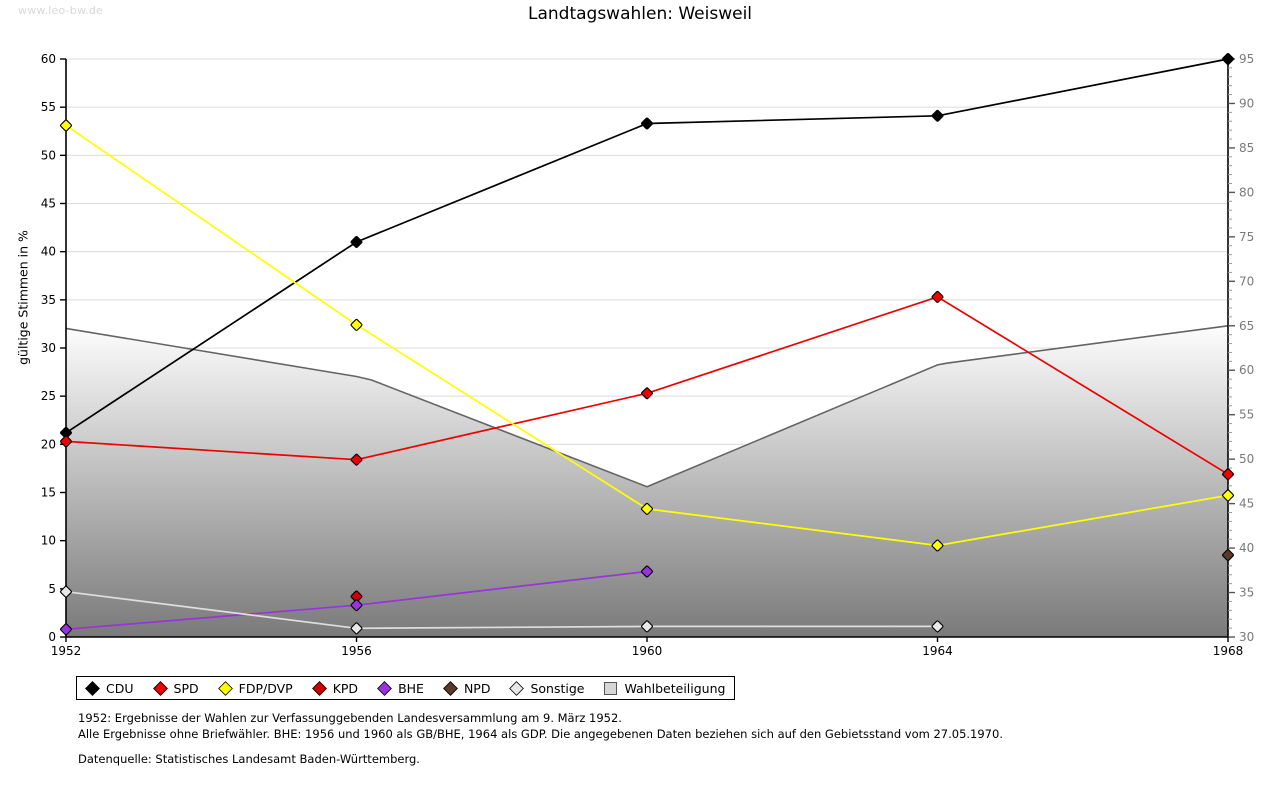 This screenshot has width=1280, height=791. I want to click on right-tick-label: 90, so click(1246, 103).